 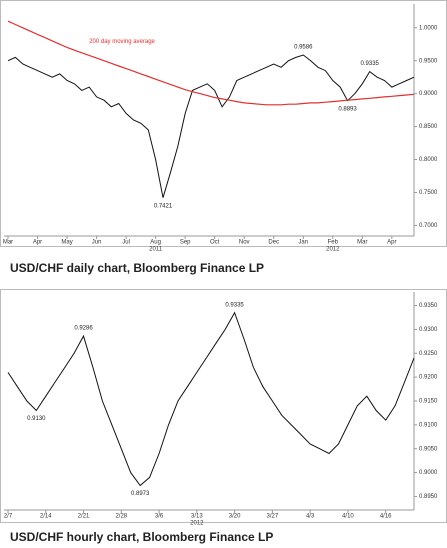 I want to click on y-tick-label: 0.8950, so click(x=428, y=497).